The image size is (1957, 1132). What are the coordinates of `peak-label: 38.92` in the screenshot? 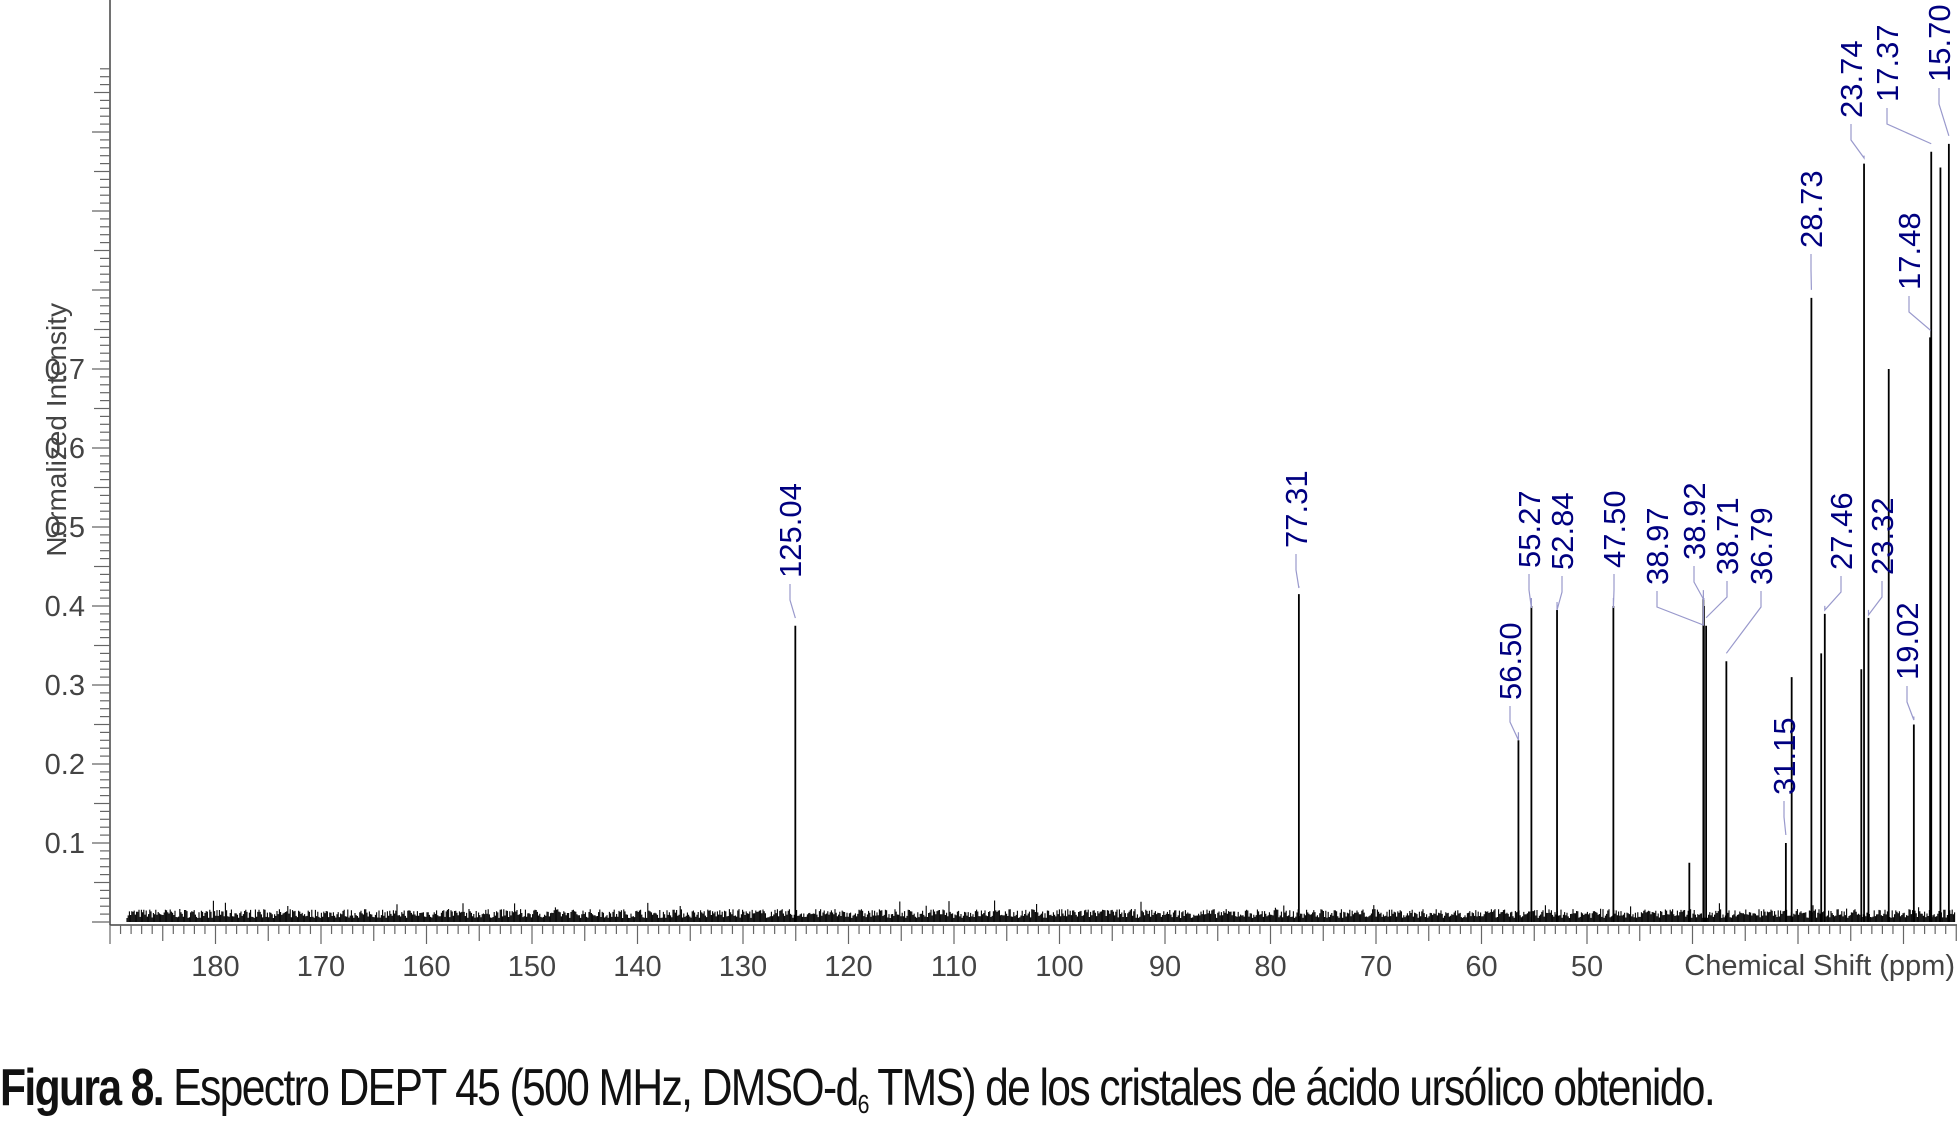 It's located at (1694, 521).